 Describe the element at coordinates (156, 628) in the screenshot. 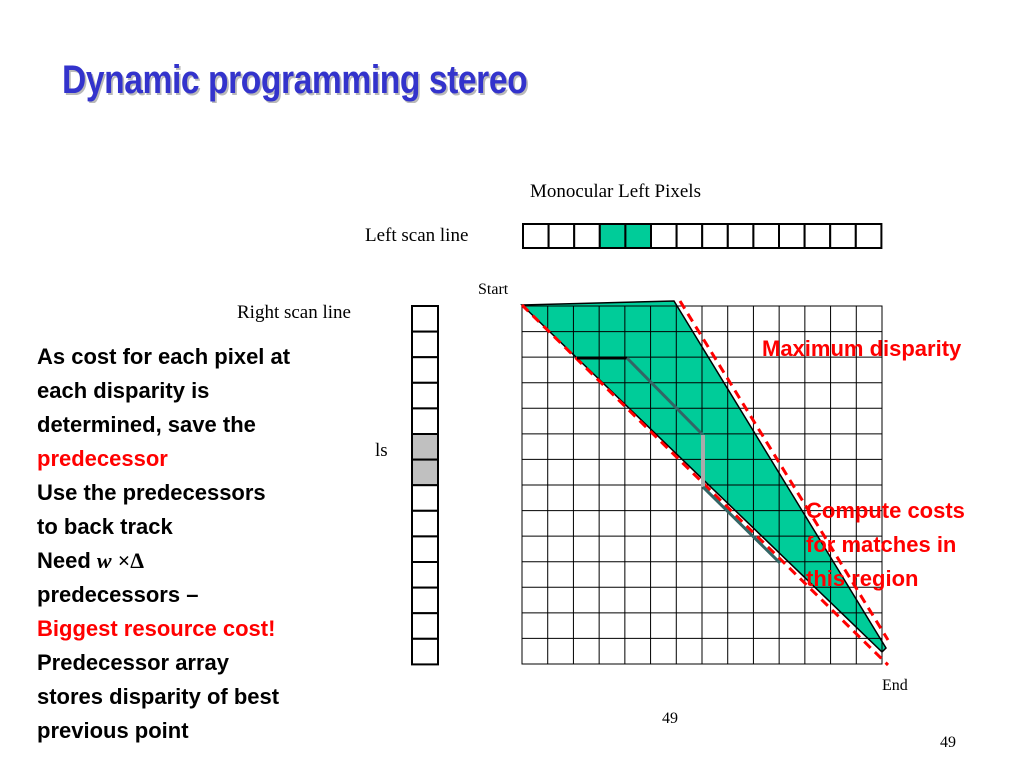

I see `bullet-line-highlight: Biggest resource cost!` at that location.